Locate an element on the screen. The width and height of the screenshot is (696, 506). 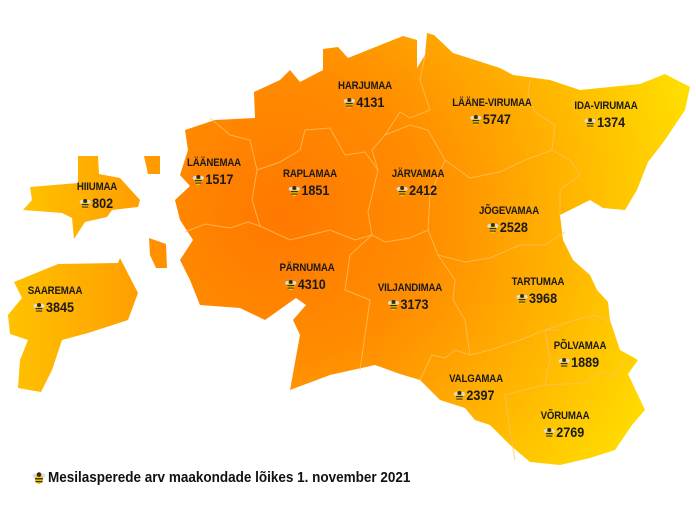
county-name: SAAREMAA is located at coordinates (55, 291).